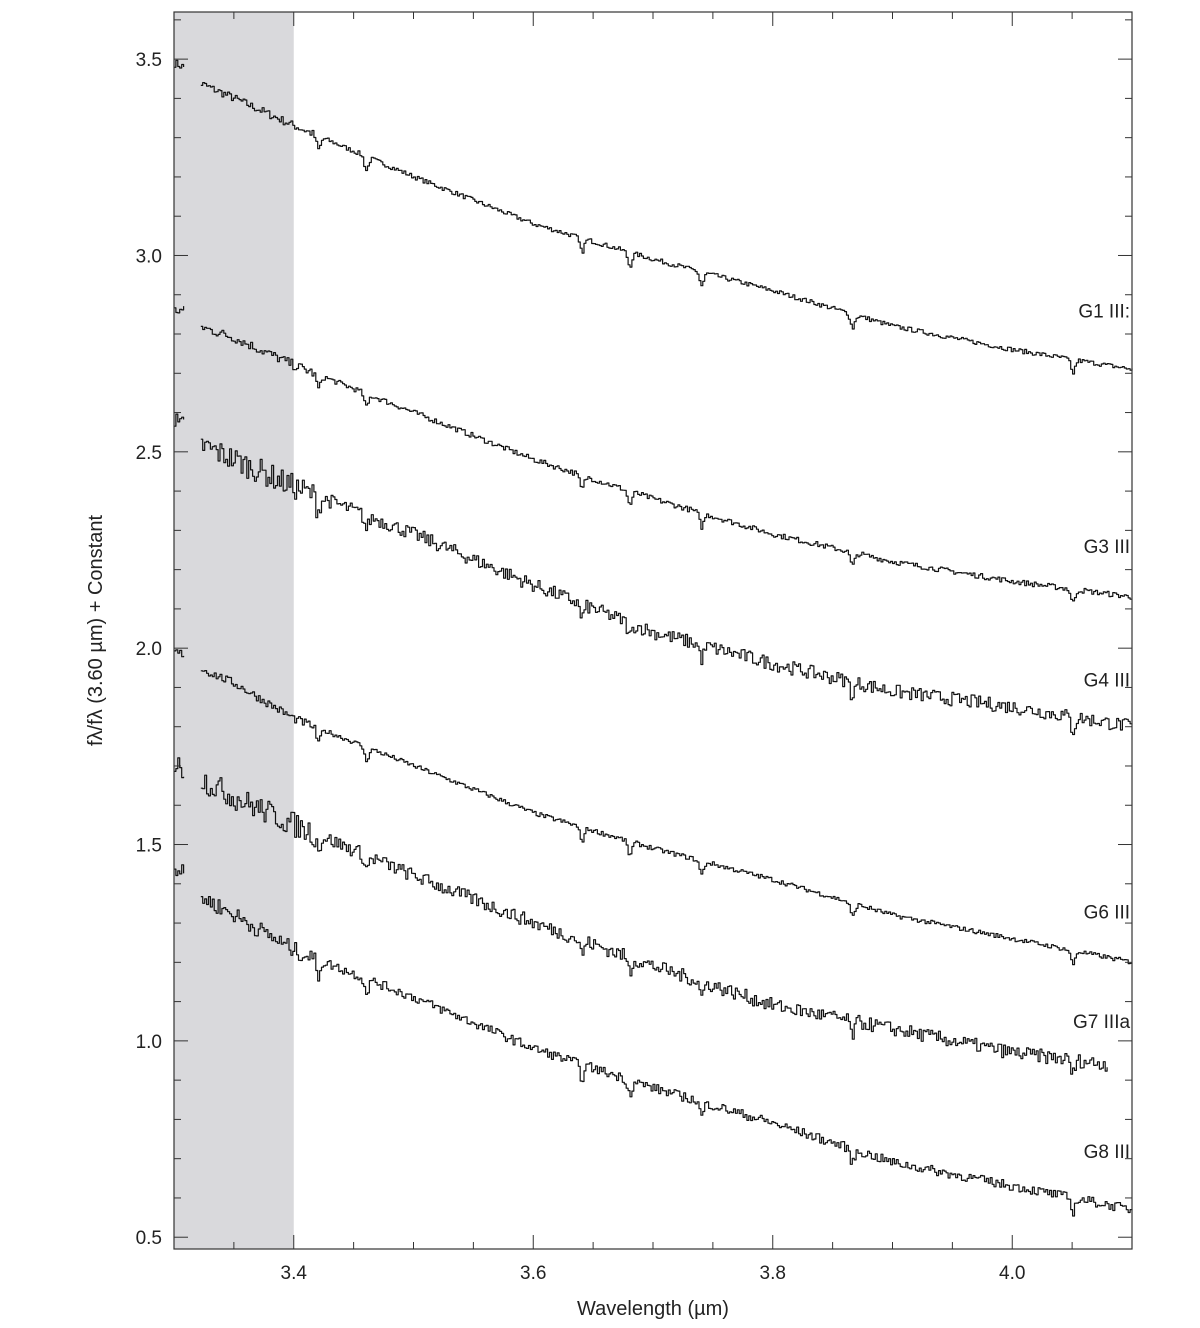  Describe the element at coordinates (234, 630) in the screenshot. I see `shaded-region` at that location.